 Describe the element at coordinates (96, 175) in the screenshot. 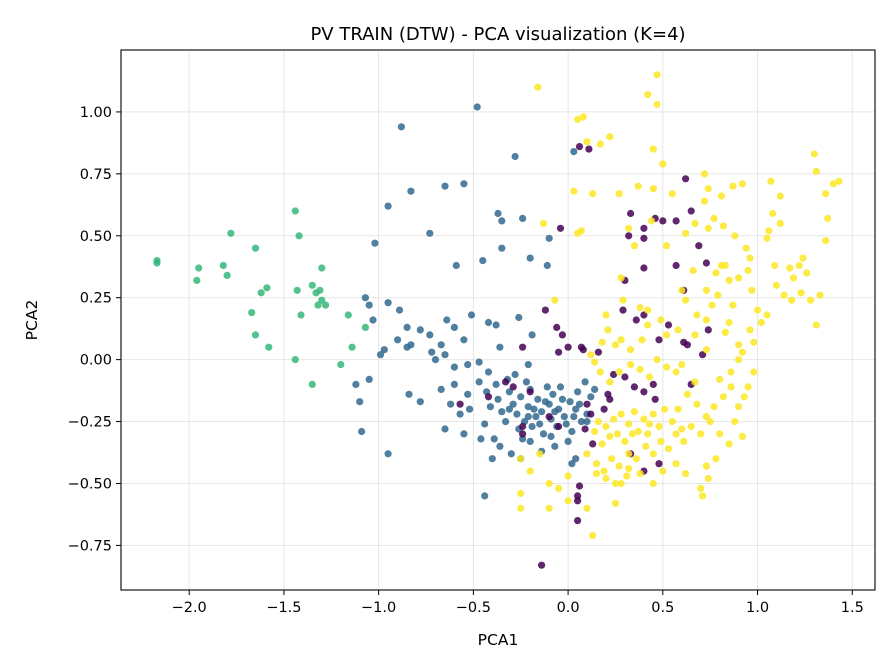

I see `y-tick-label: 0.75` at that location.